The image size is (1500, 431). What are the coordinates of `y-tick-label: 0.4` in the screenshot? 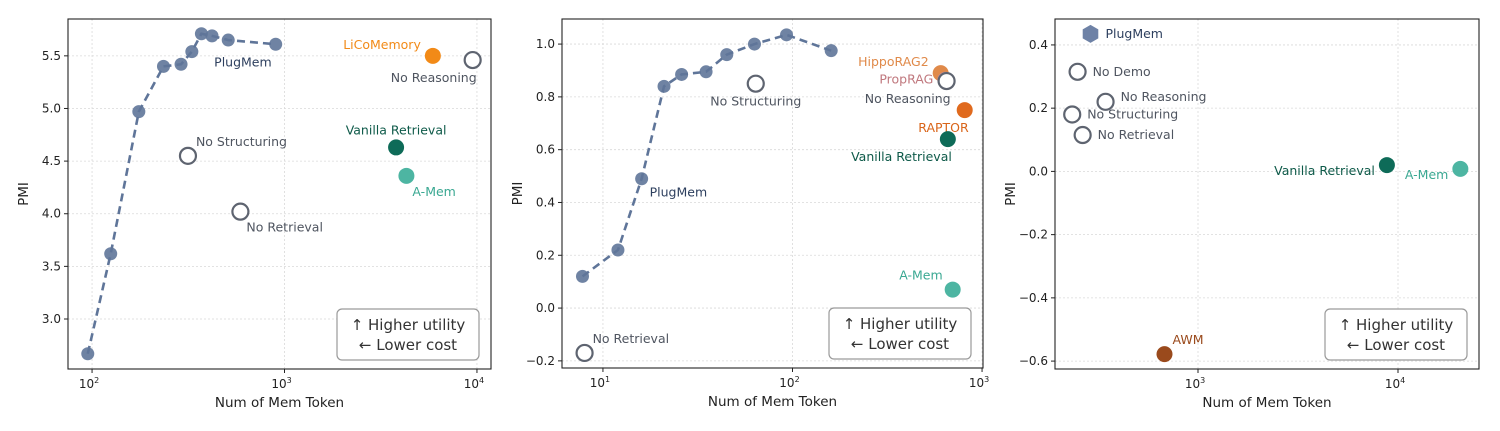 It's located at (1038, 45).